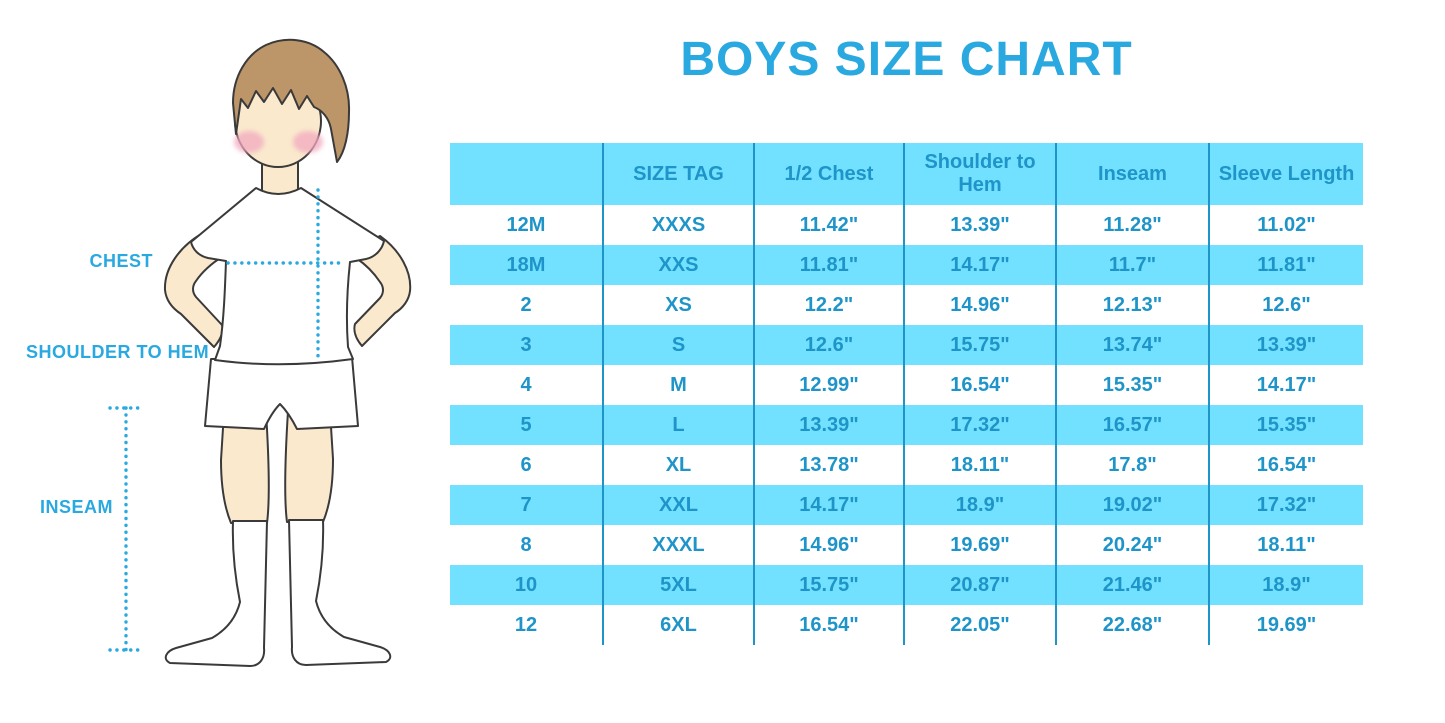 The width and height of the screenshot is (1445, 723). What do you see at coordinates (979, 305) in the screenshot?
I see `cell-shoulder-to-hem: 14.96"` at bounding box center [979, 305].